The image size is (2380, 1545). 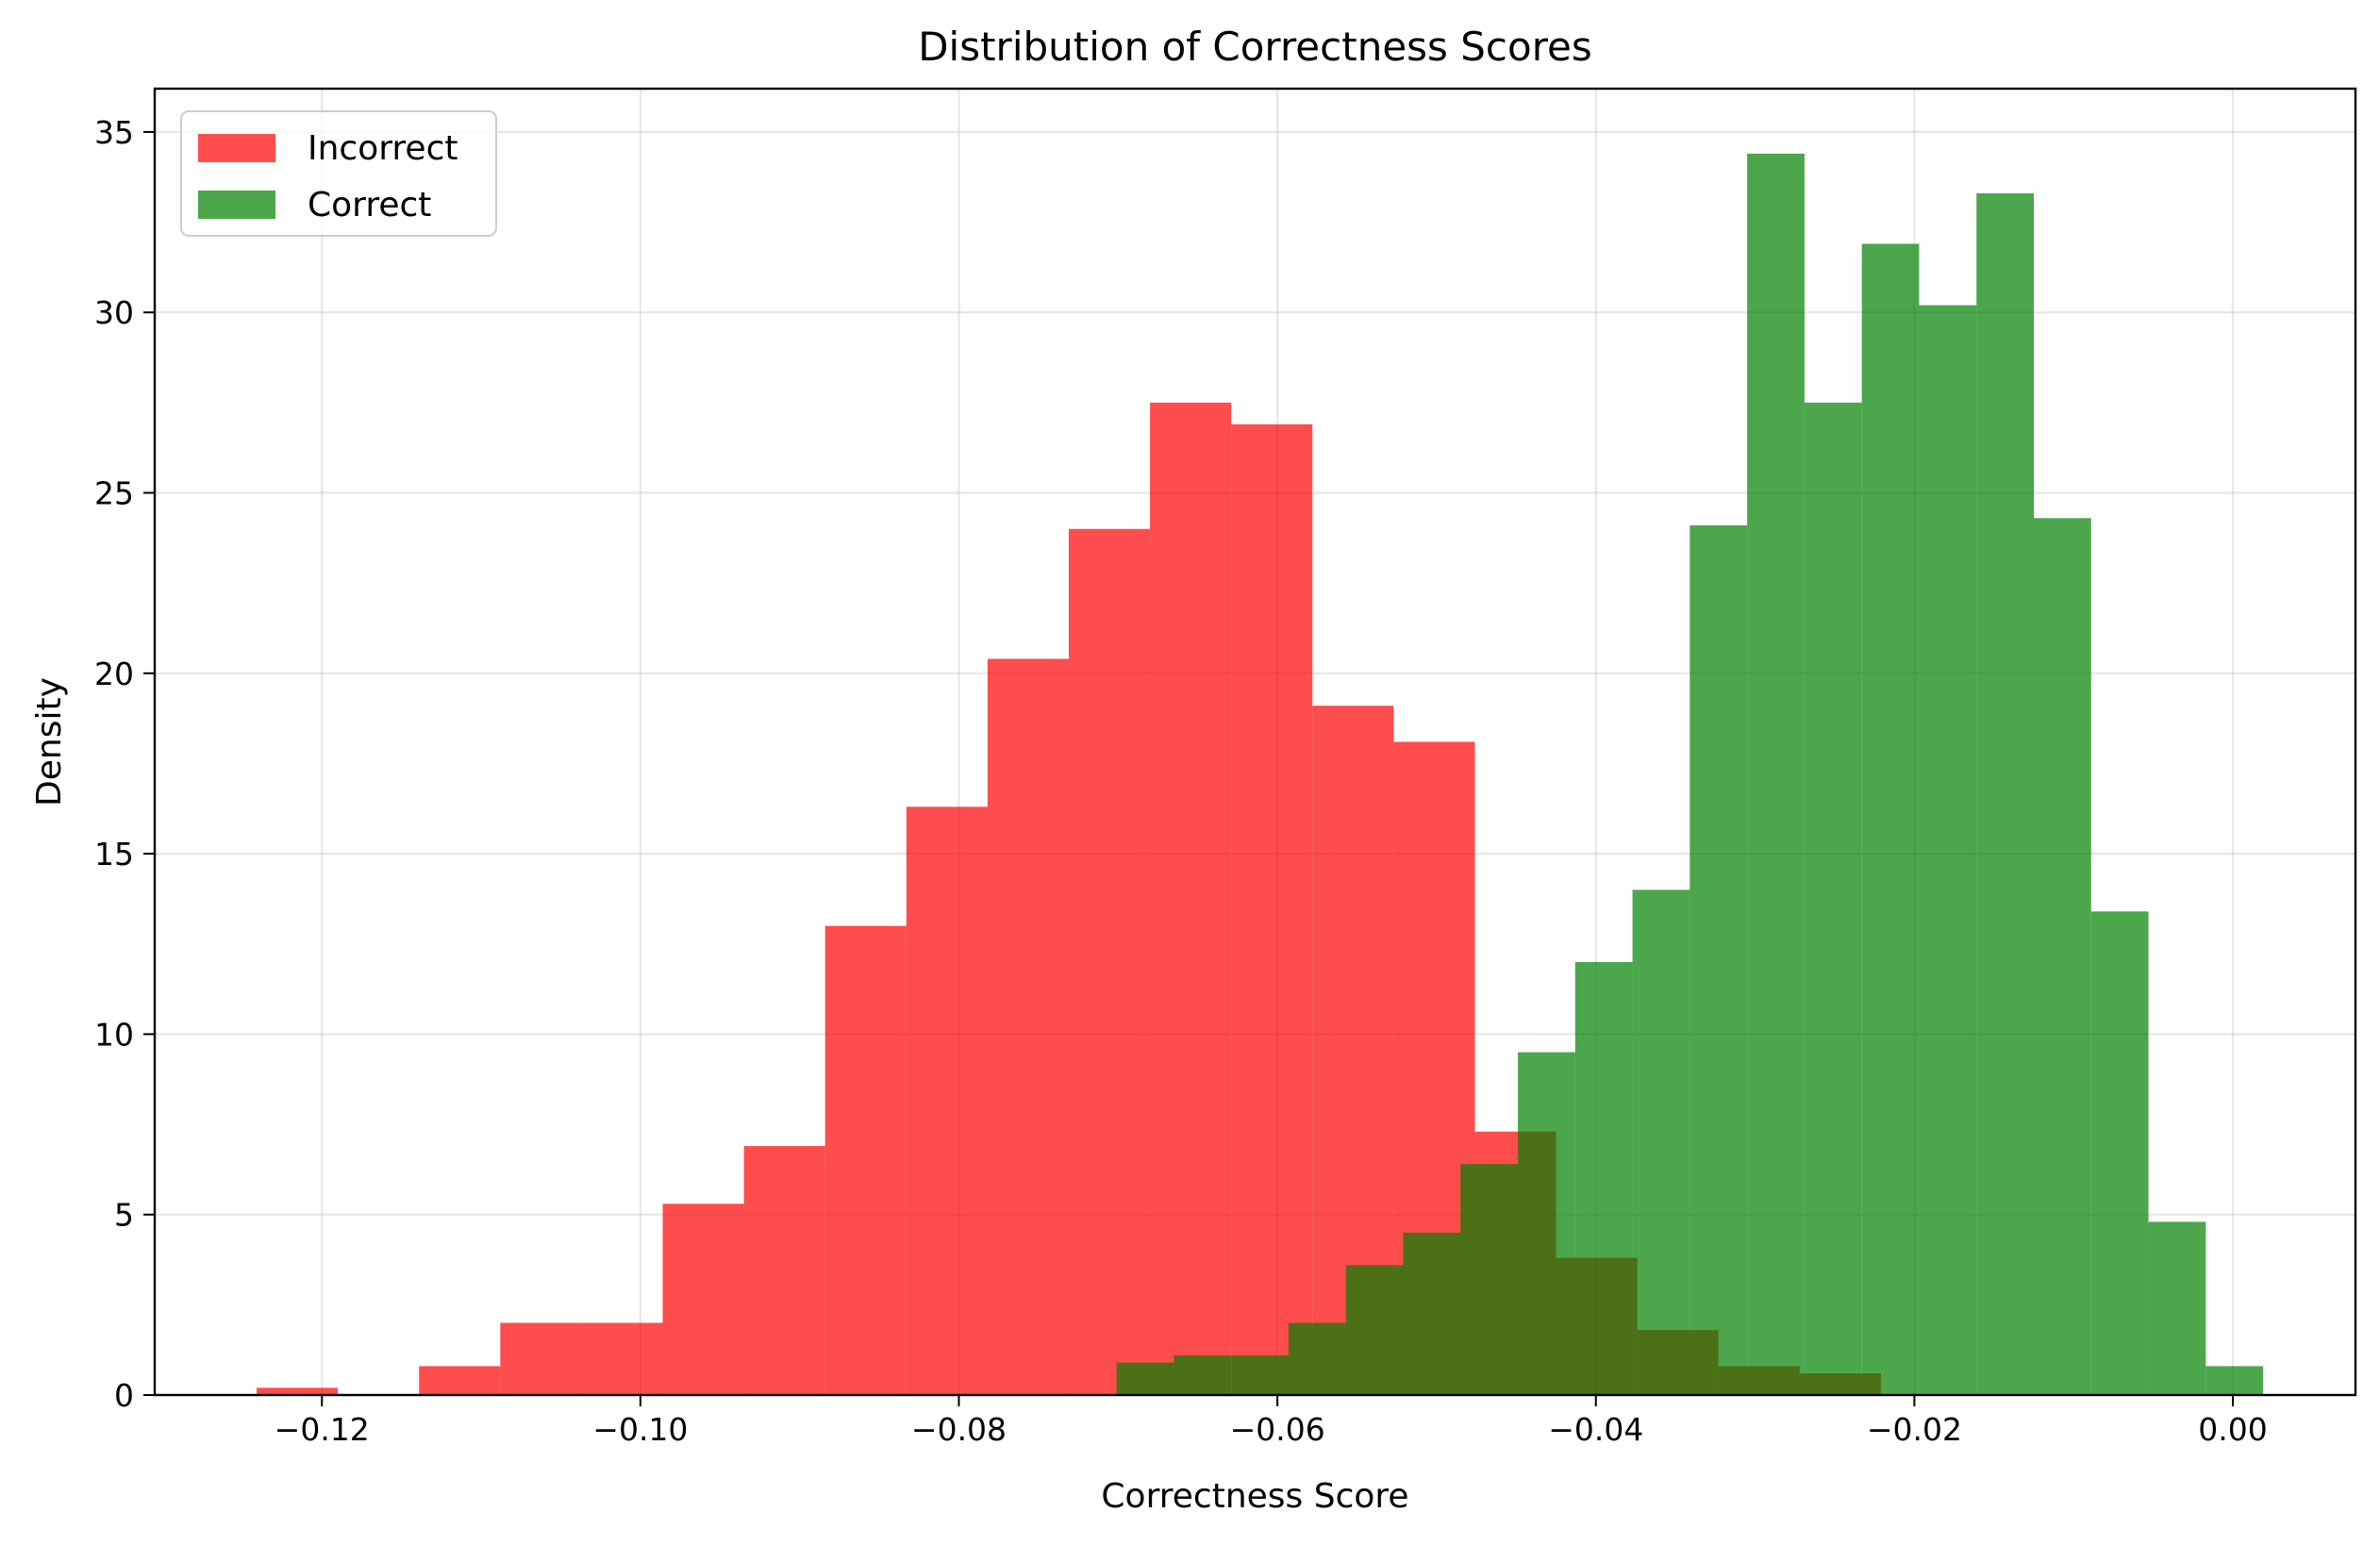 I want to click on legend-swatch-incorrect, so click(x=237, y=148).